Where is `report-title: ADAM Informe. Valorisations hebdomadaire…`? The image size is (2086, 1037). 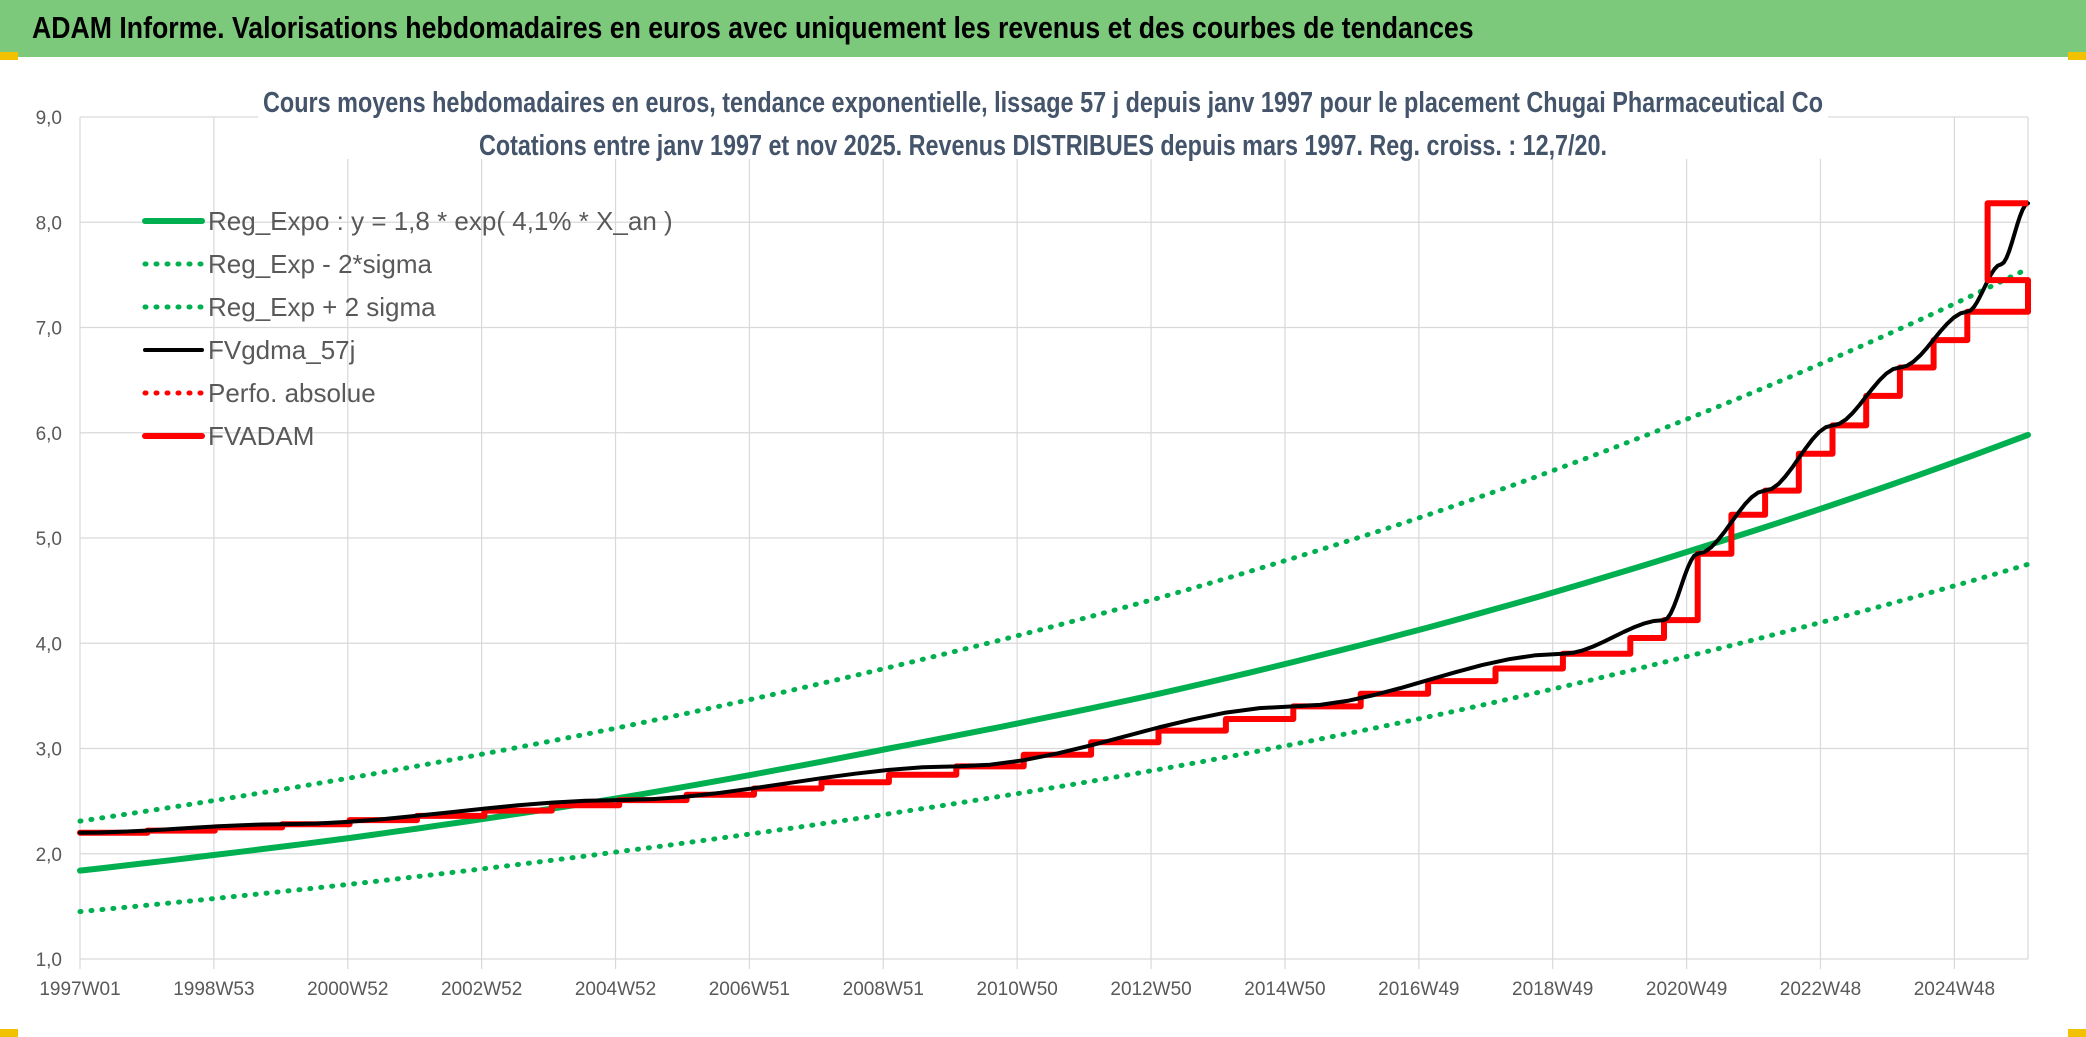
report-title: ADAM Informe. Valorisations hebdomadaire… is located at coordinates (753, 27).